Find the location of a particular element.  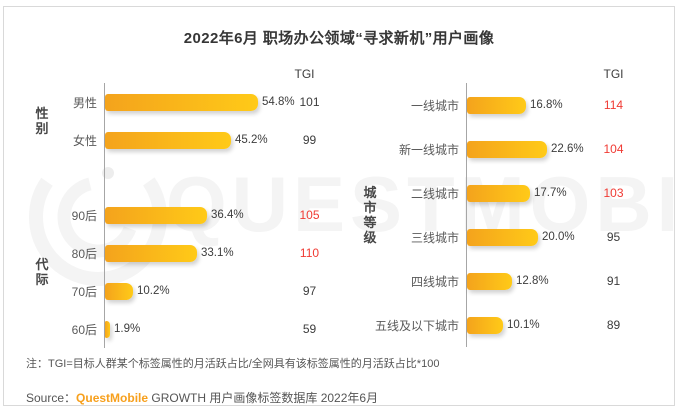

category-label: 男性 is located at coordinates (84, 102).